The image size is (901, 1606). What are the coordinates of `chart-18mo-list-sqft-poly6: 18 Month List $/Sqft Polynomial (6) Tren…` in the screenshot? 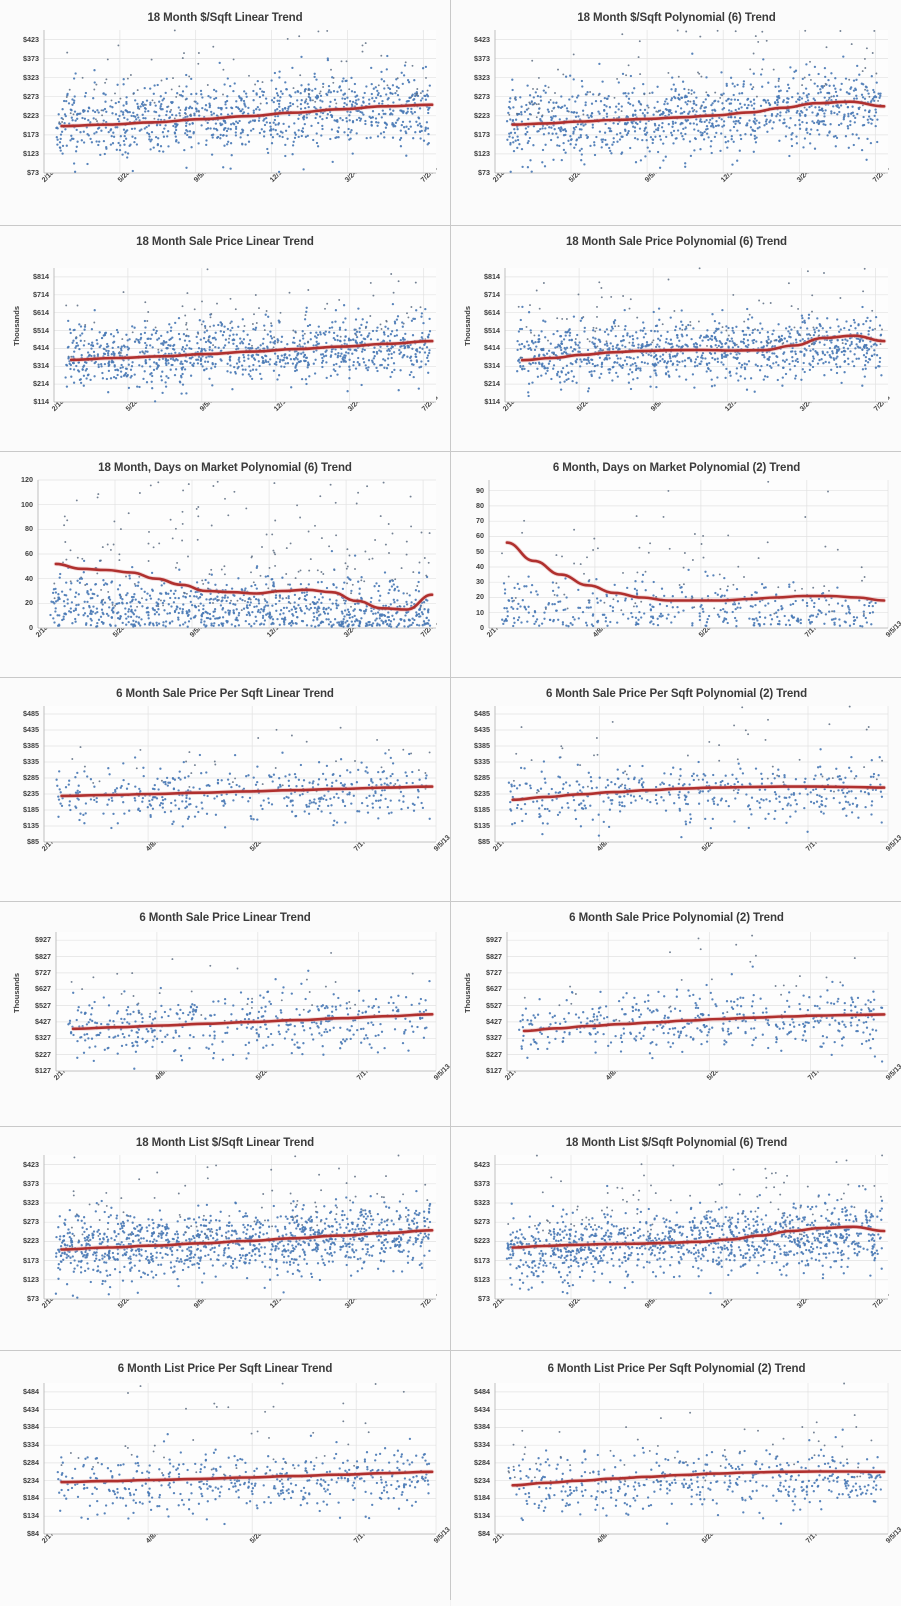 It's located at (676, 1238).